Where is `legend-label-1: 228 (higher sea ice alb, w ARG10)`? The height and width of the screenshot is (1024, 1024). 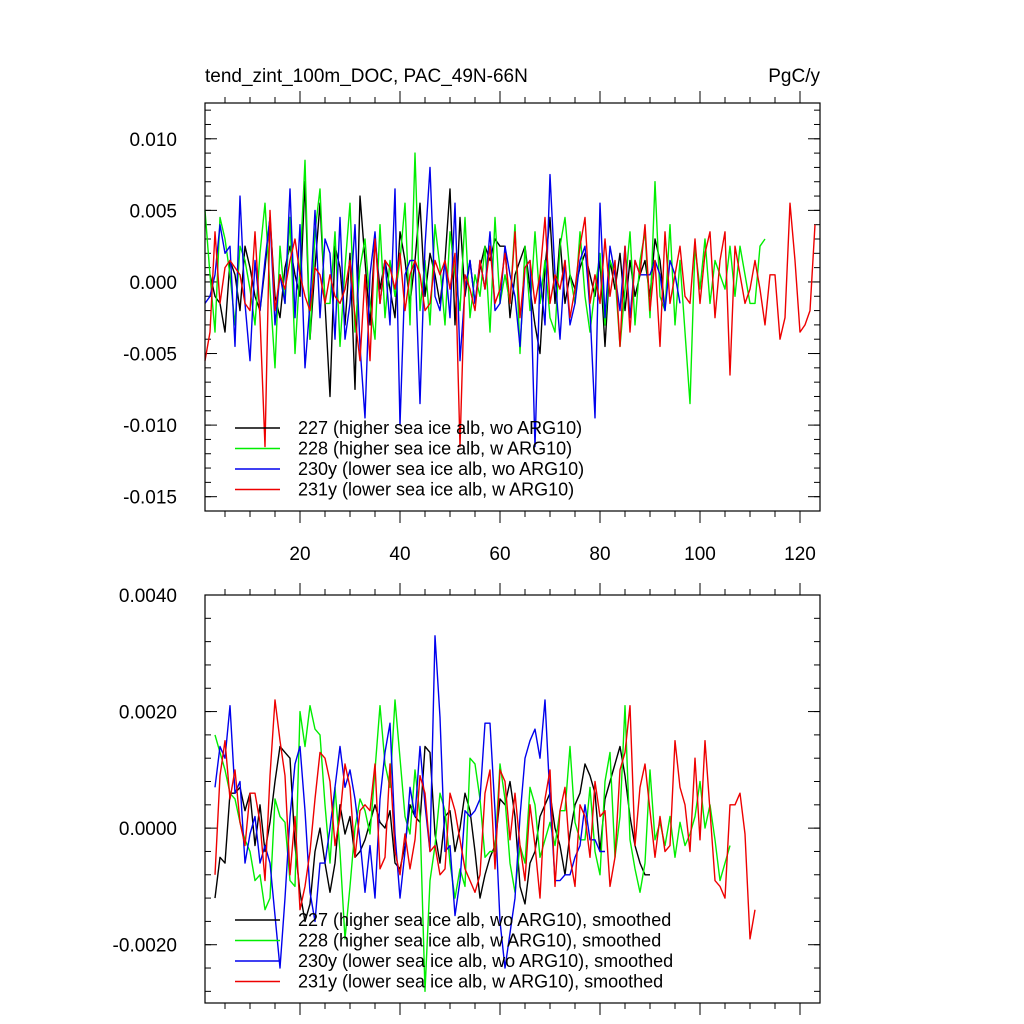 legend-label-1: 228 (higher sea ice alb, w ARG10) is located at coordinates (435, 449).